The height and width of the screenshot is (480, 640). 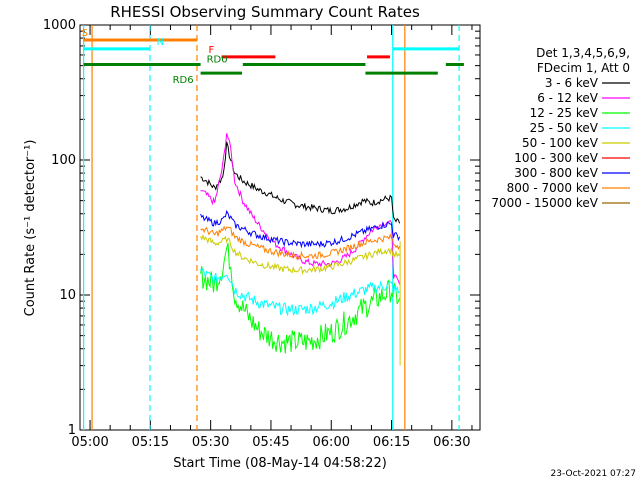 I want to click on legend-entry-label: 25 - 50 keV, so click(x=564, y=128).